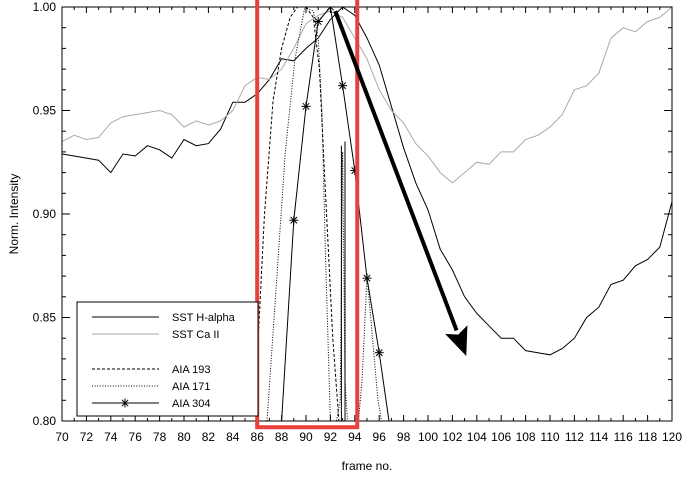  I want to click on highlight-box, so click(307, 215).